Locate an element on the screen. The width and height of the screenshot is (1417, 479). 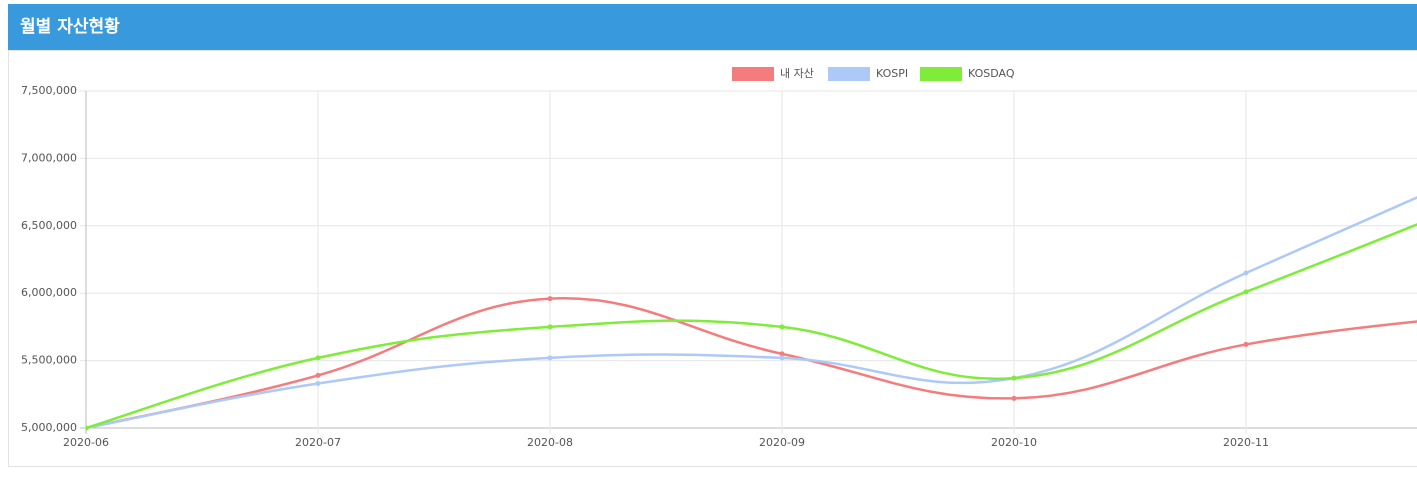
x-tick-label: 2020-11 is located at coordinates (1246, 442).